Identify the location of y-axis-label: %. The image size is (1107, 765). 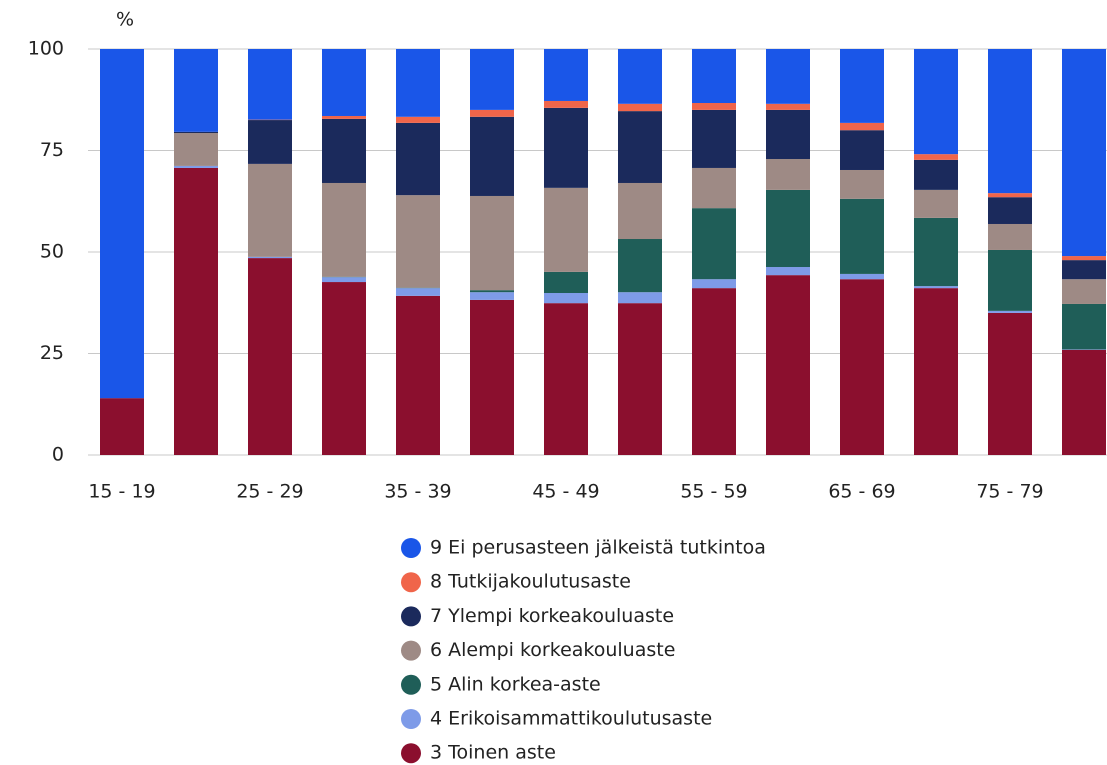
(125, 20).